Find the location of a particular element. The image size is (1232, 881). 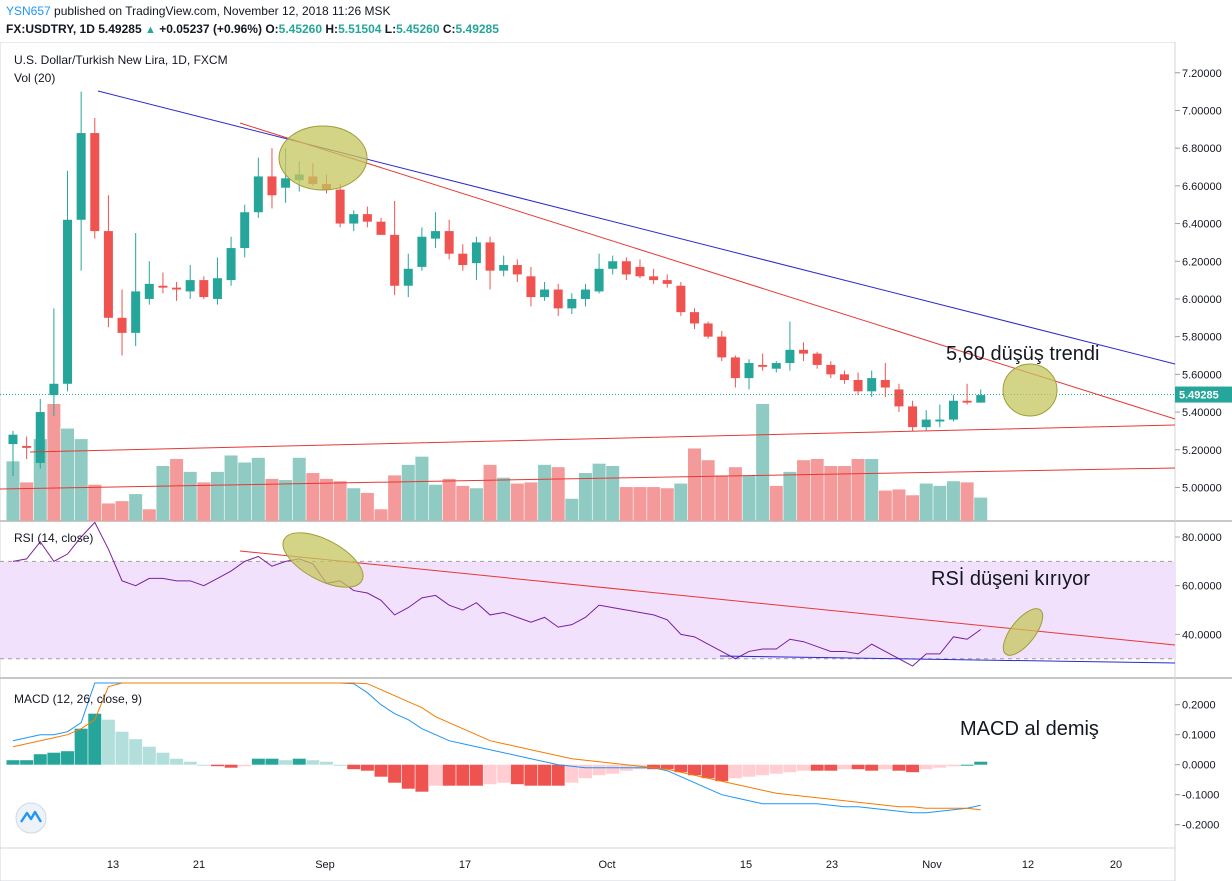

price-tick-label: 5.20000 is located at coordinates (1202, 451).